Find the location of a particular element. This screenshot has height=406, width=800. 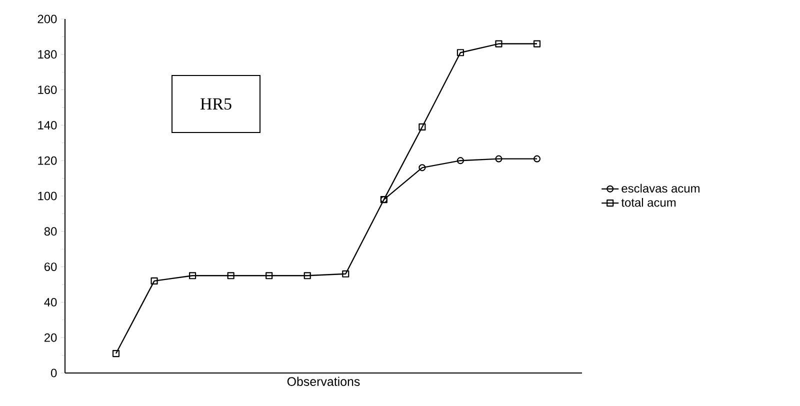

legend-label: total acum is located at coordinates (648, 202).